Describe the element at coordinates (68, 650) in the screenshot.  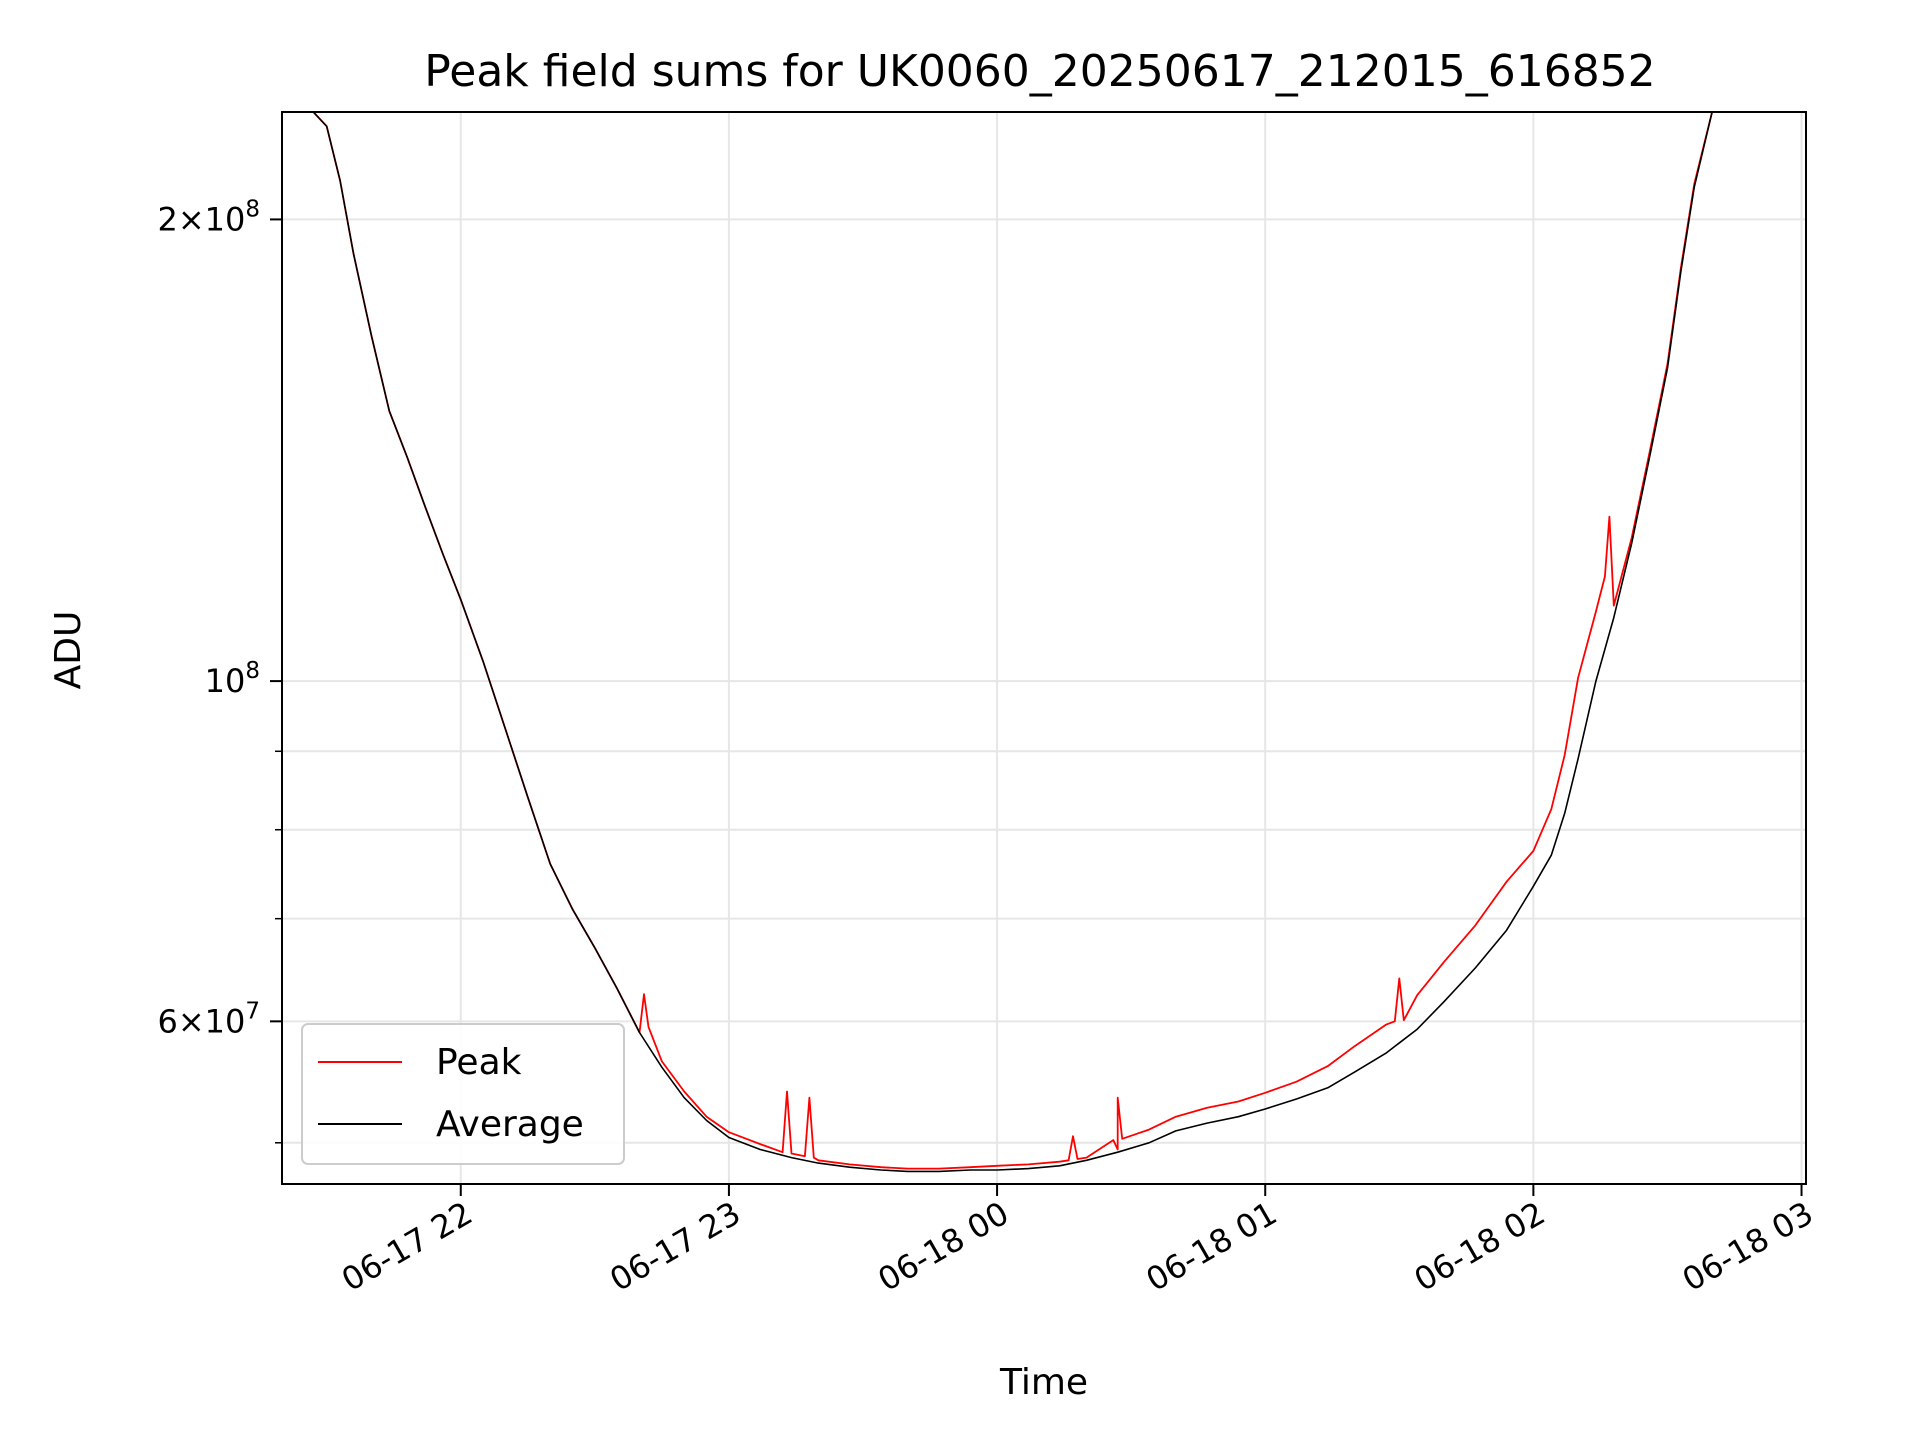
I see `y-axis-label: ADU` at that location.